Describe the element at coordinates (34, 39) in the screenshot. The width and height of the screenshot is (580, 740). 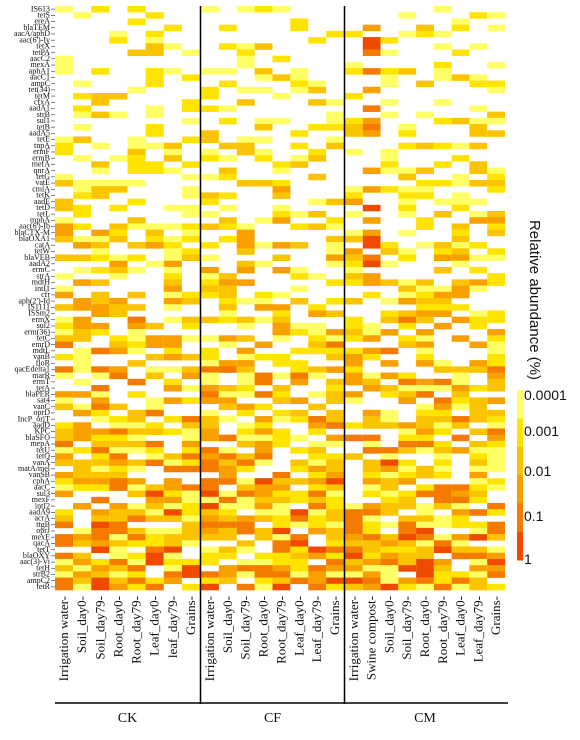
I see `gene-label: aac(6')-Iy` at that location.